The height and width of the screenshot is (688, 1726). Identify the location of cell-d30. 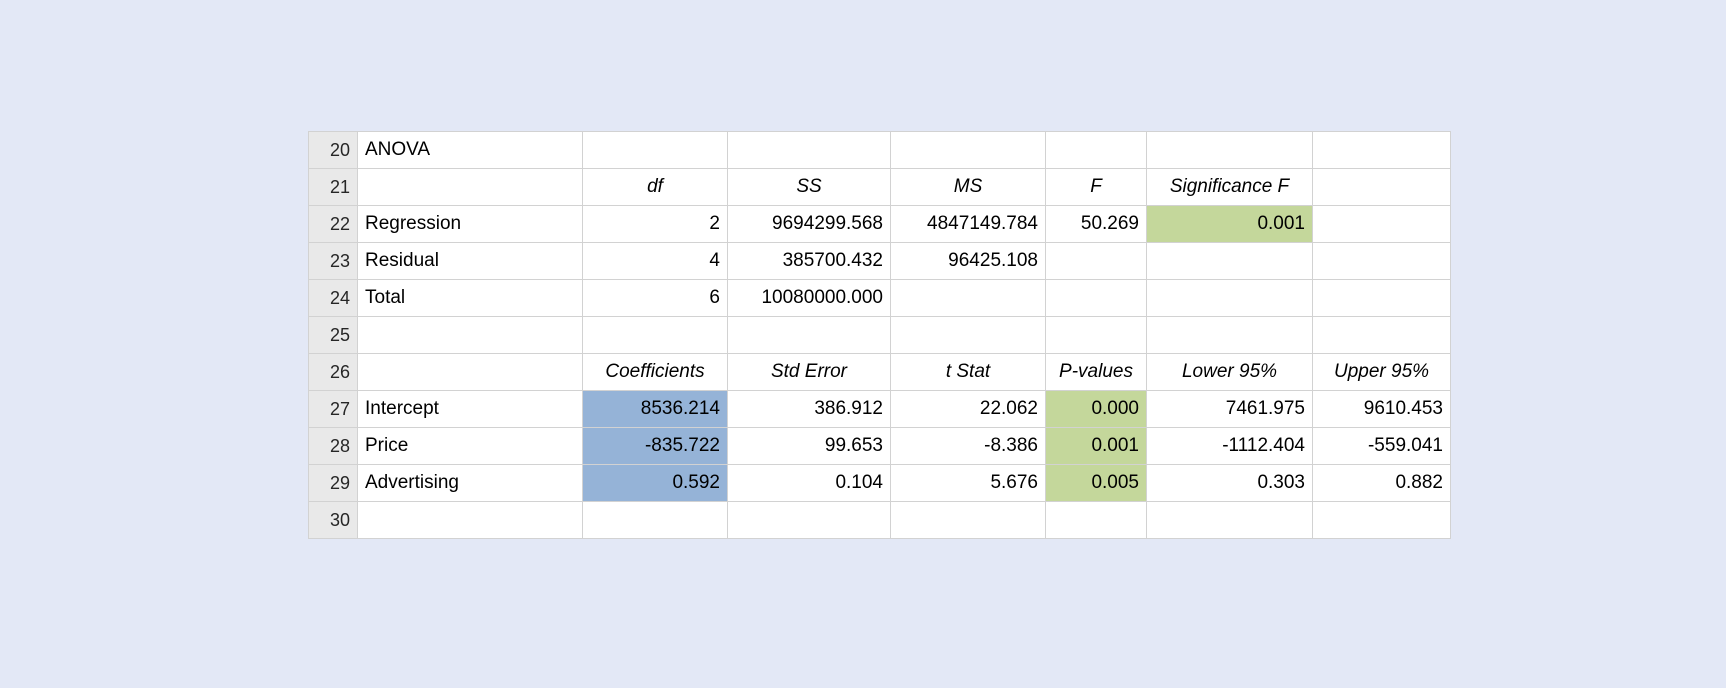
(968, 520).